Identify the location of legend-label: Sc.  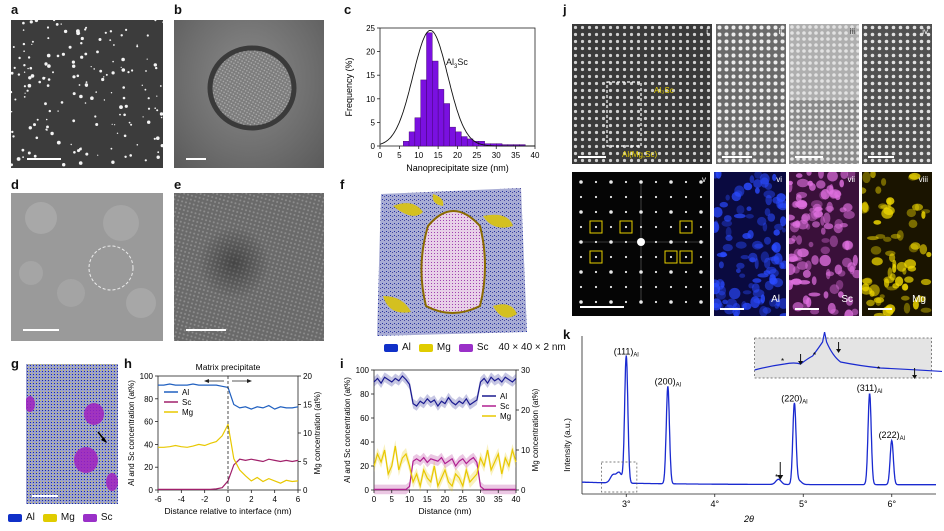
(504, 406).